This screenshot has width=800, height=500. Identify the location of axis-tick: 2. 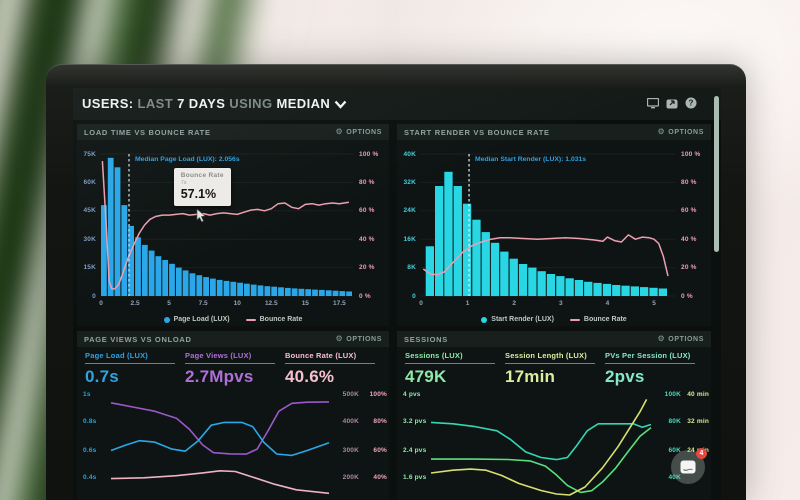
(514, 303).